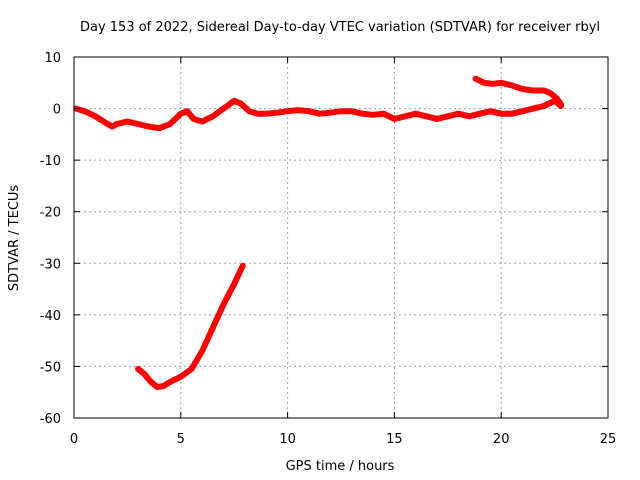 This screenshot has width=640, height=480. I want to click on y-tick-label: -10, so click(50, 161).